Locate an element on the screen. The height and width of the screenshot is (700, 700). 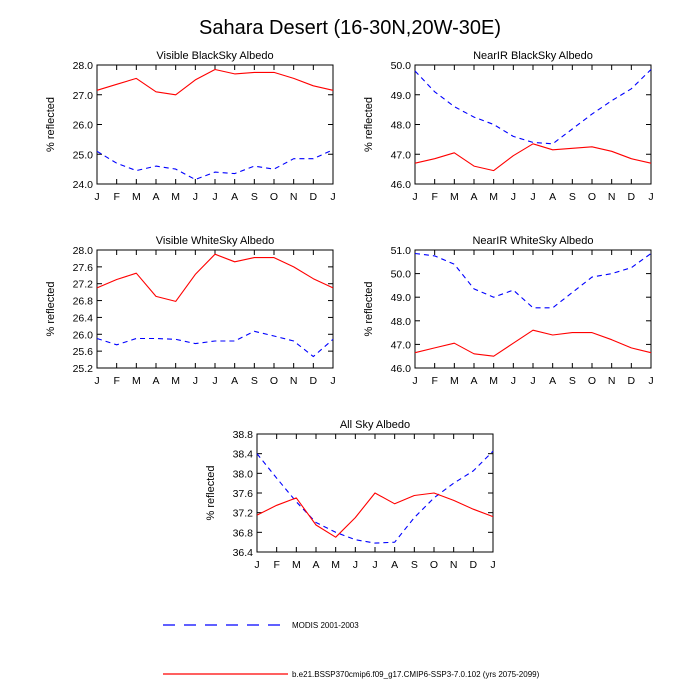
y-tick-label: 47.0 is located at coordinates (401, 345).